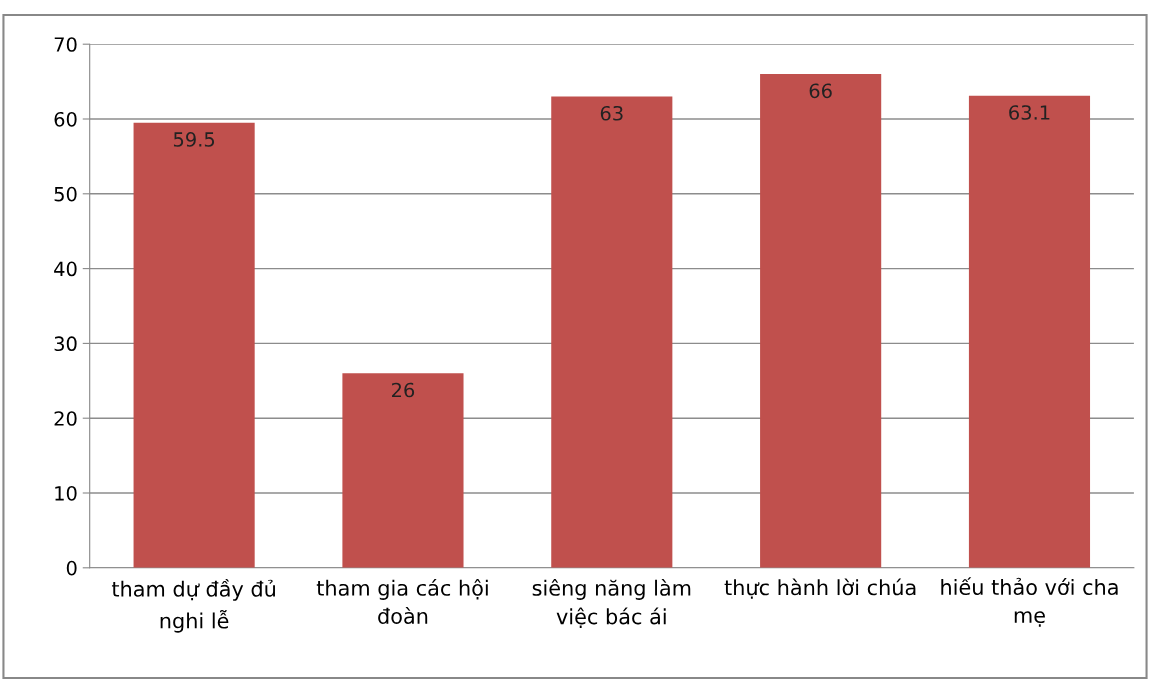 The width and height of the screenshot is (1150, 680). I want to click on data-label: 63, so click(611, 113).